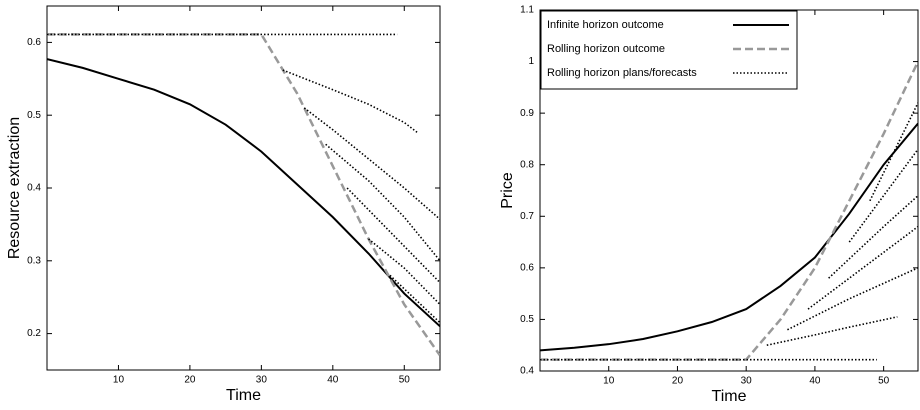 The height and width of the screenshot is (410, 920). Describe the element at coordinates (34, 333) in the screenshot. I see `y-tick-label: 0.2` at that location.